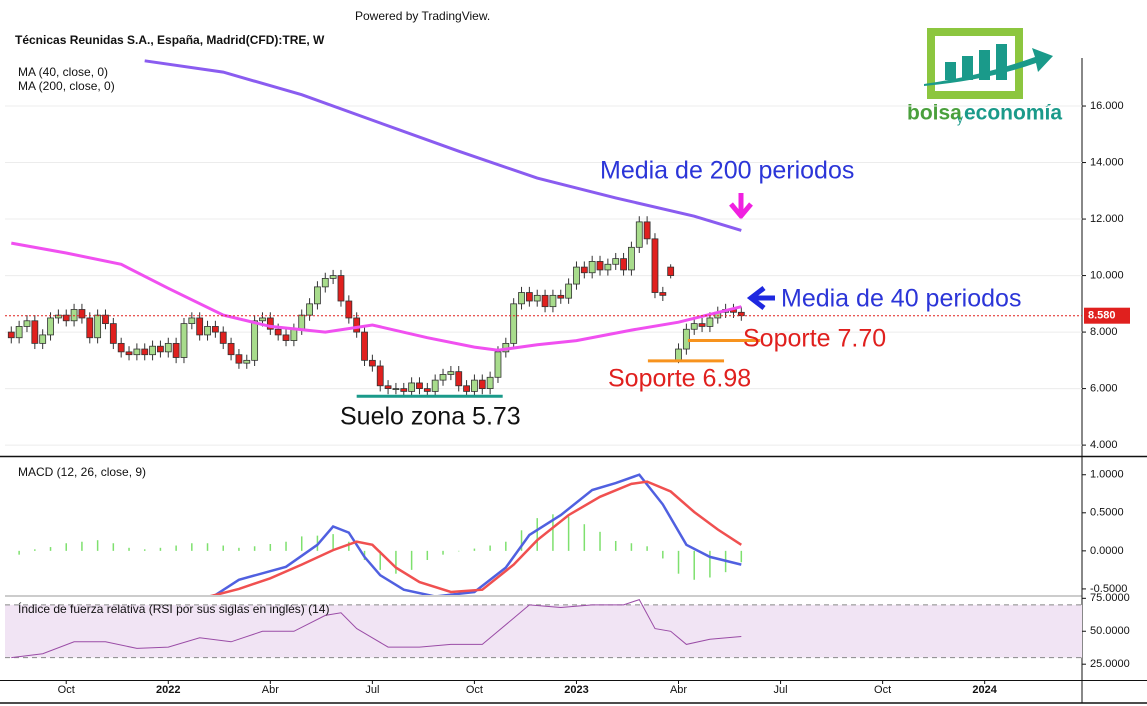  Describe the element at coordinates (1104, 445) in the screenshot. I see `y-tick-label: 4.000` at that location.